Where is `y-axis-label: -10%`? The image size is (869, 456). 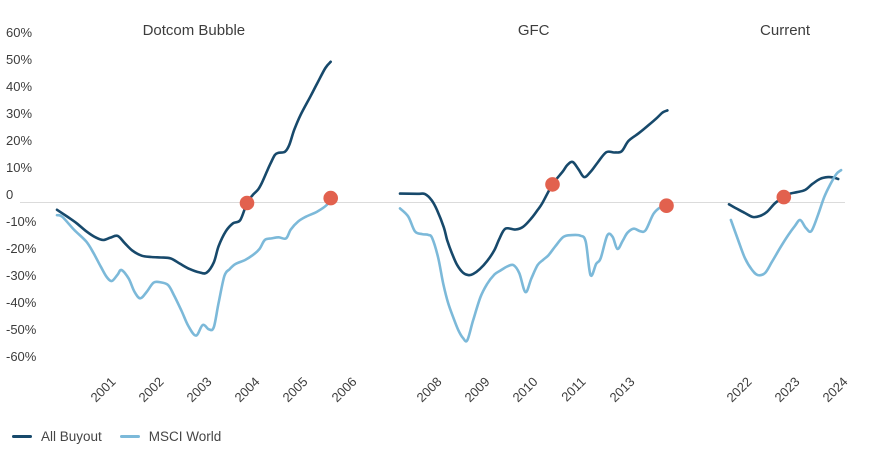
y-axis-label: -10% is located at coordinates (21, 221).